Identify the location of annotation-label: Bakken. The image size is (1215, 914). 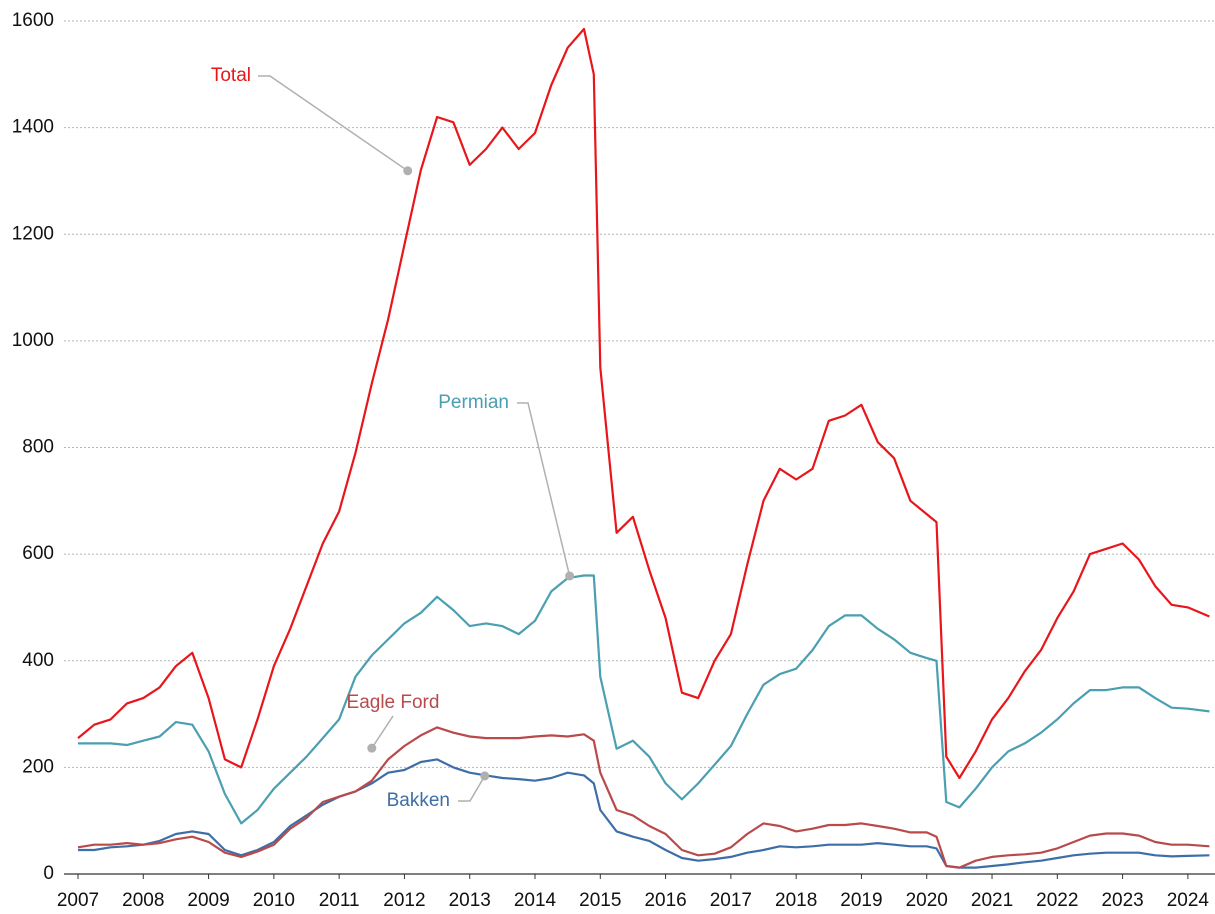
(418, 800).